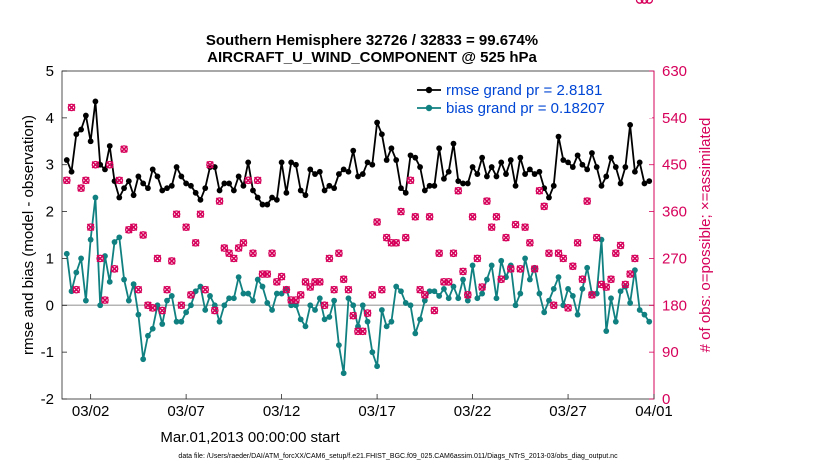 This screenshot has width=830, height=470. What do you see at coordinates (429, 90) in the screenshot?
I see `legend-rmse-marker` at bounding box center [429, 90].